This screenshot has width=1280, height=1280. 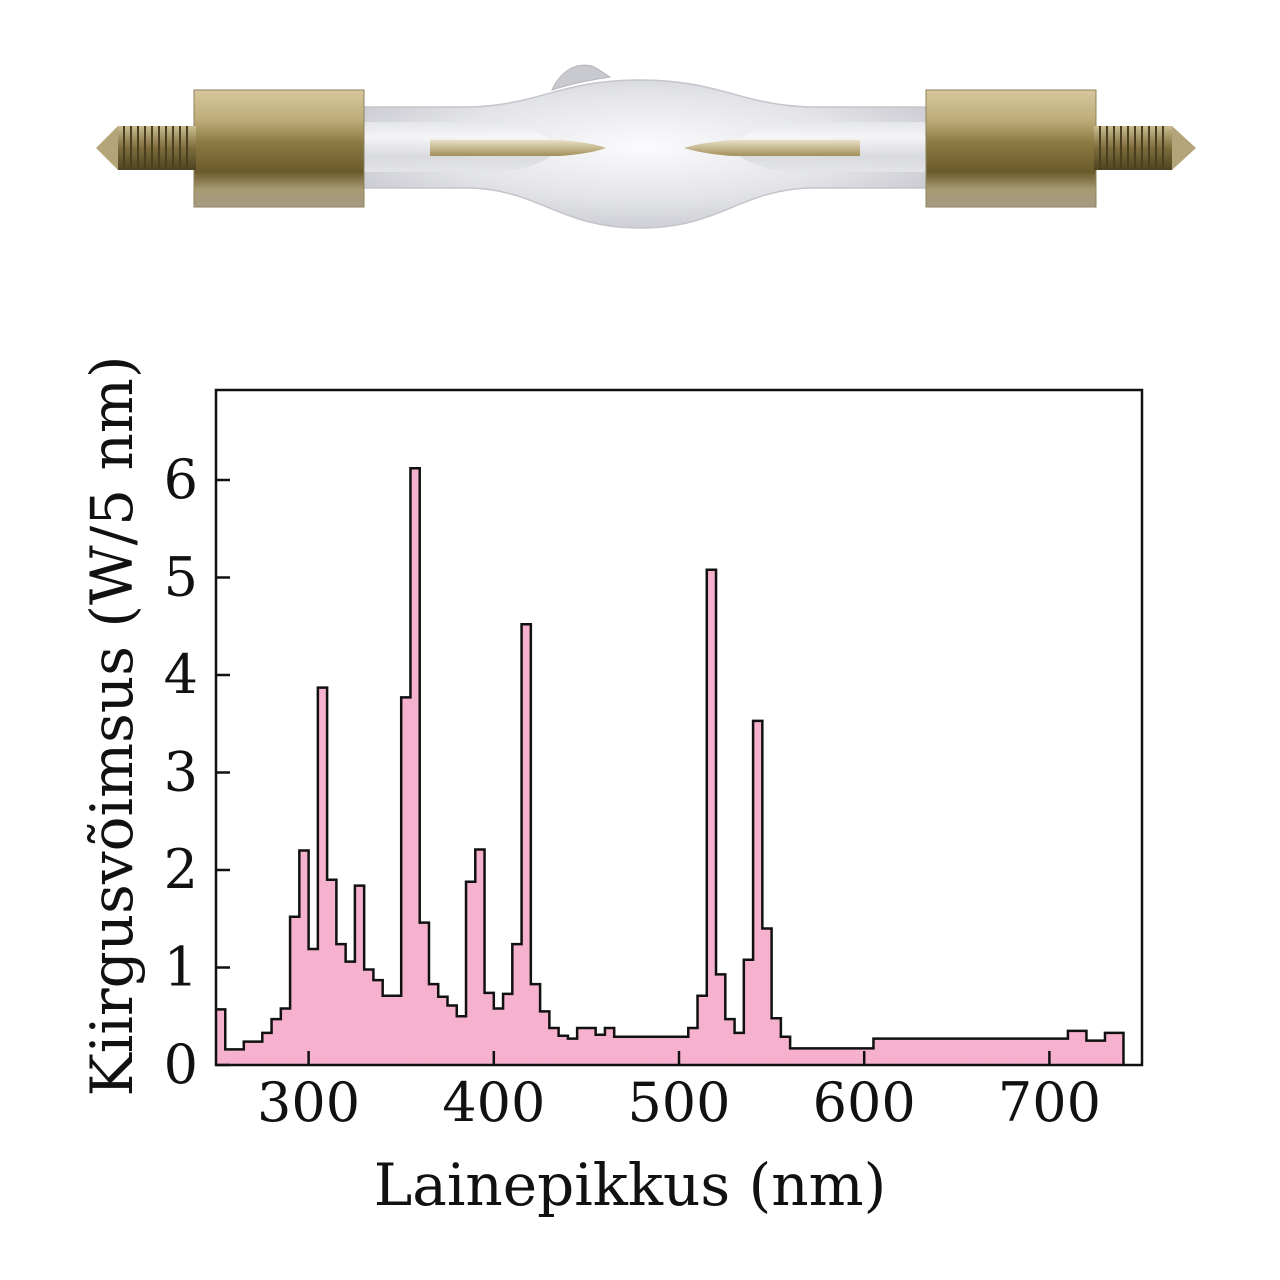 I want to click on x-tick-label: 300, so click(x=308, y=1102).